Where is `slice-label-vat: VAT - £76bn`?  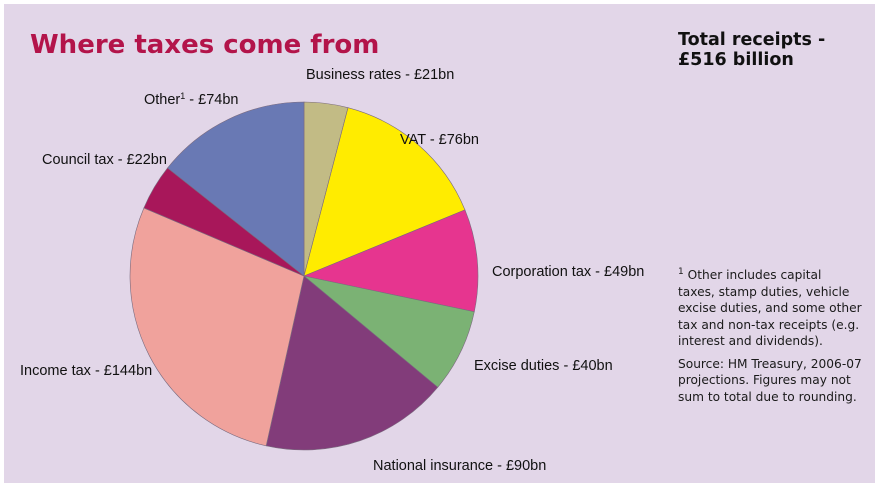 slice-label-vat: VAT - £76bn is located at coordinates (439, 140).